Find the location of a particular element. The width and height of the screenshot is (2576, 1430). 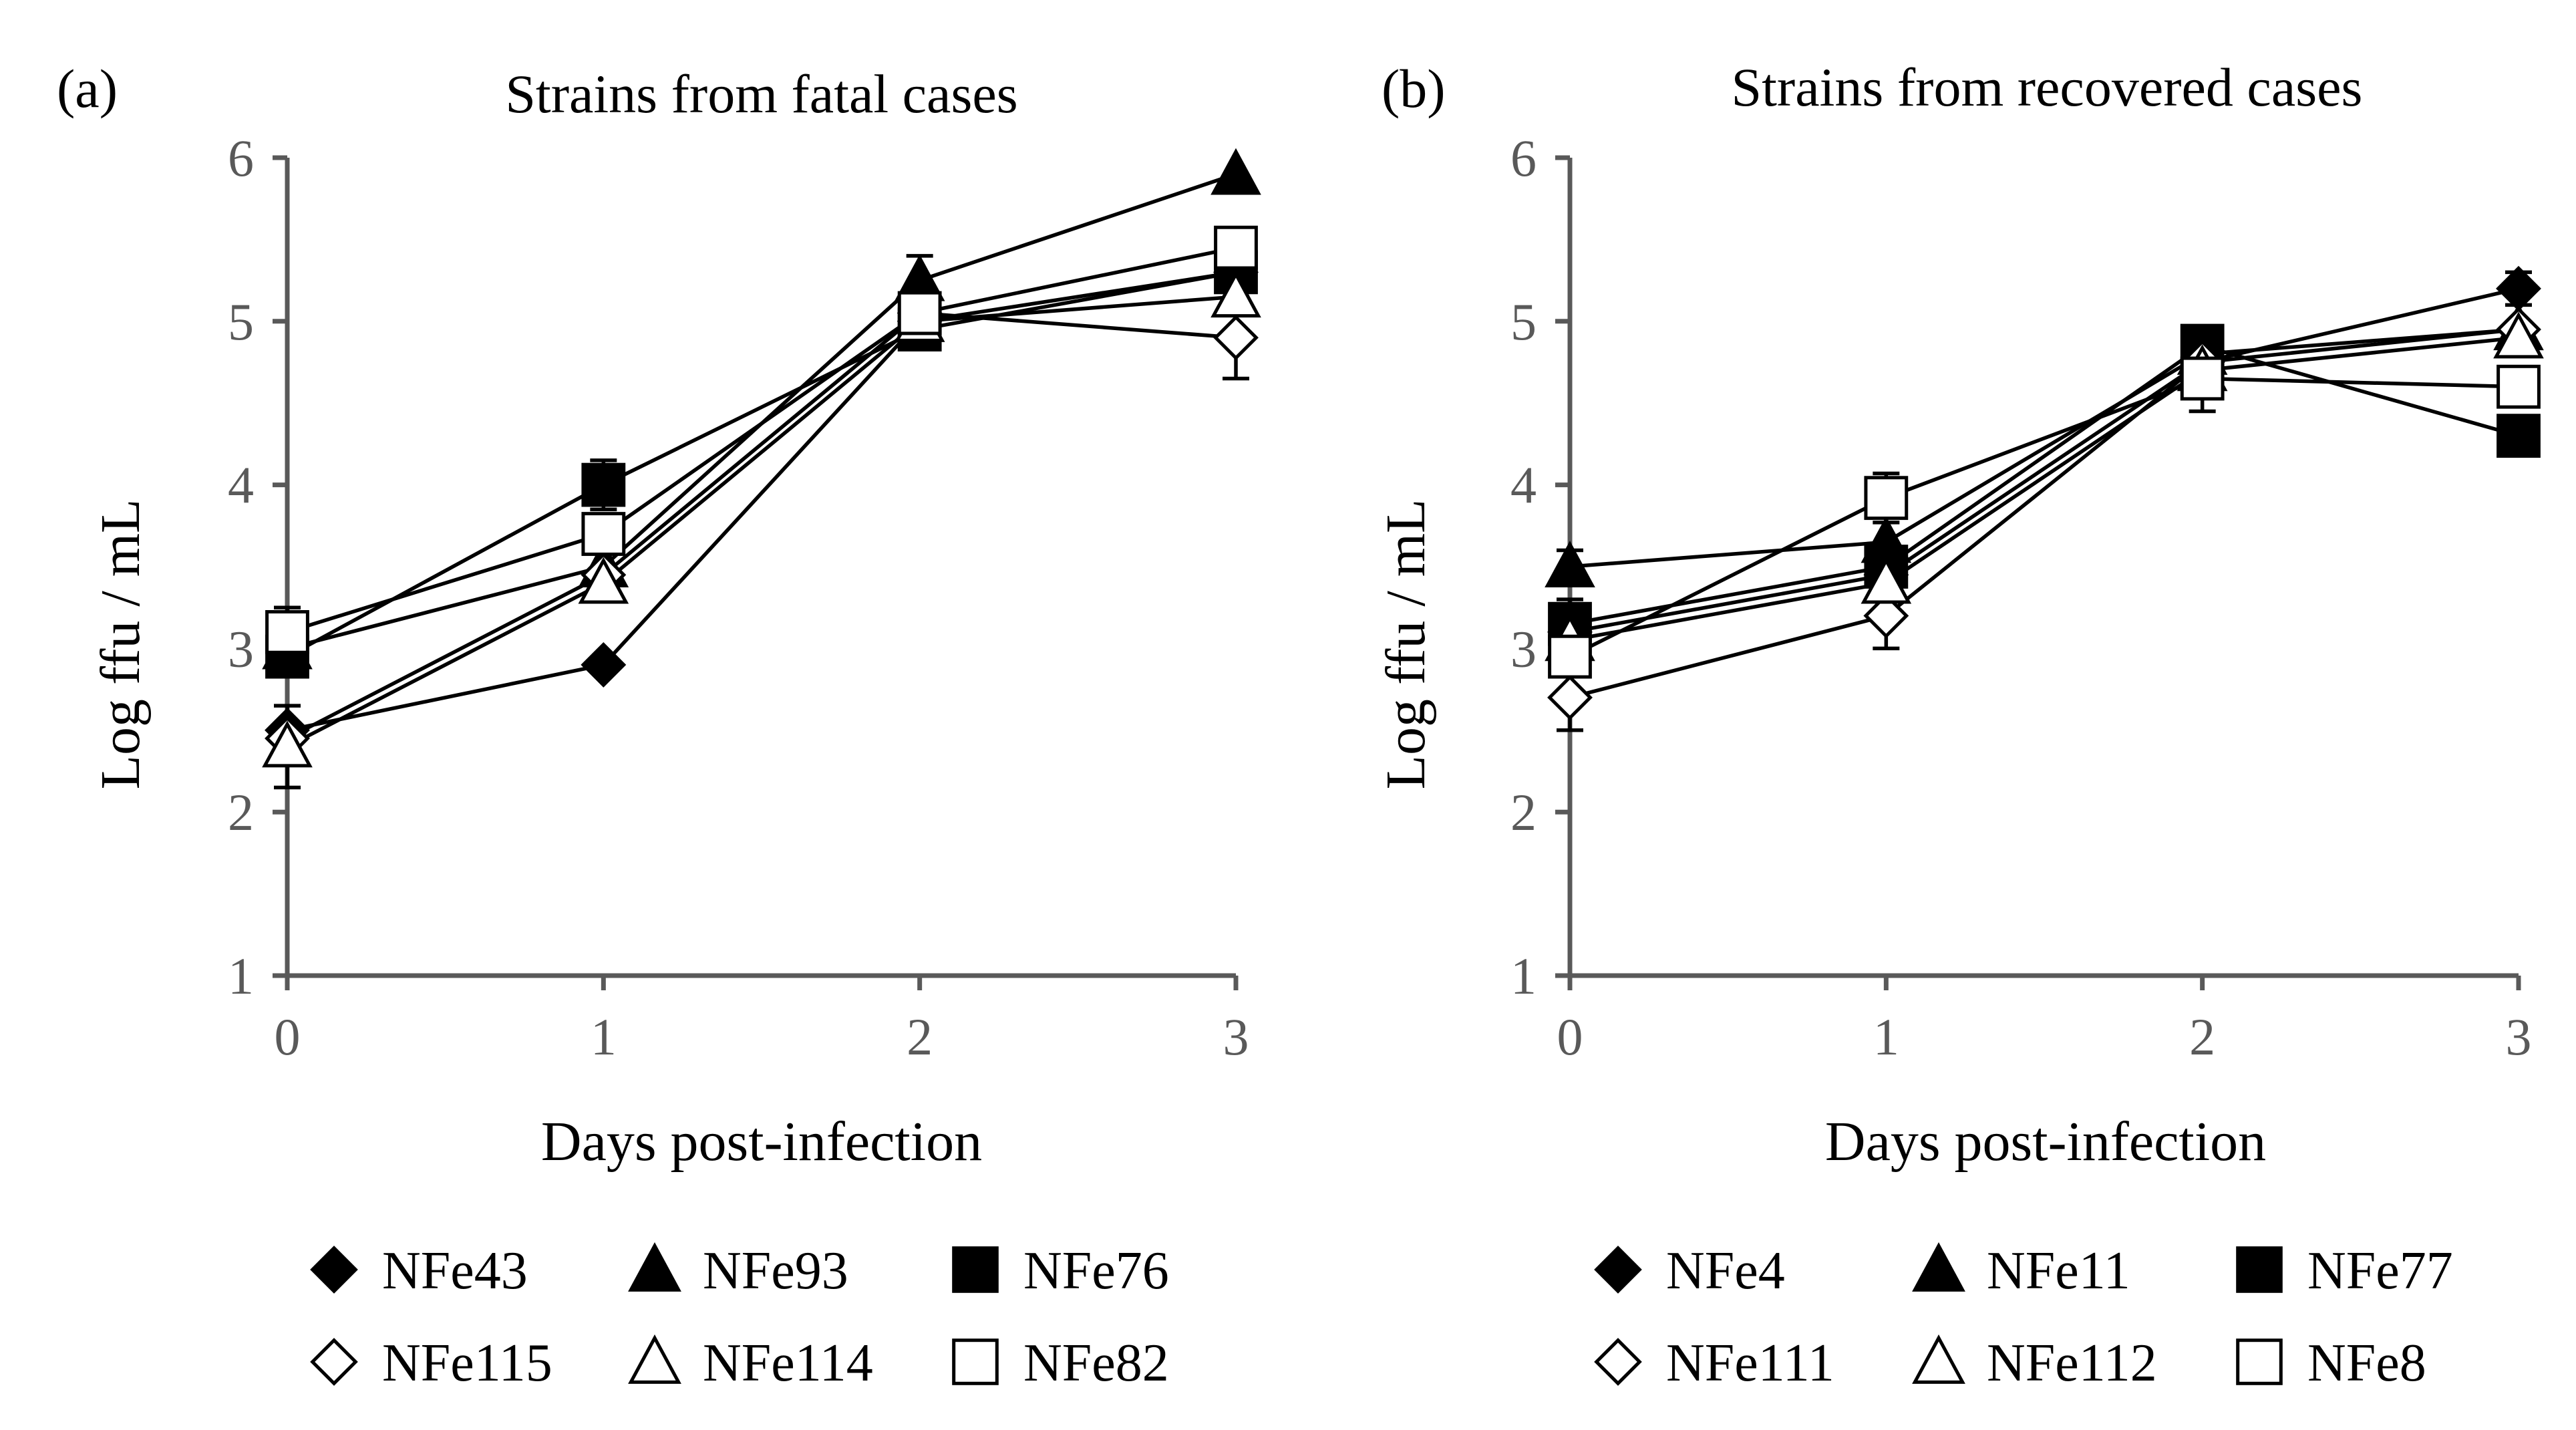

legend-label: NFe115 is located at coordinates (467, 1363).